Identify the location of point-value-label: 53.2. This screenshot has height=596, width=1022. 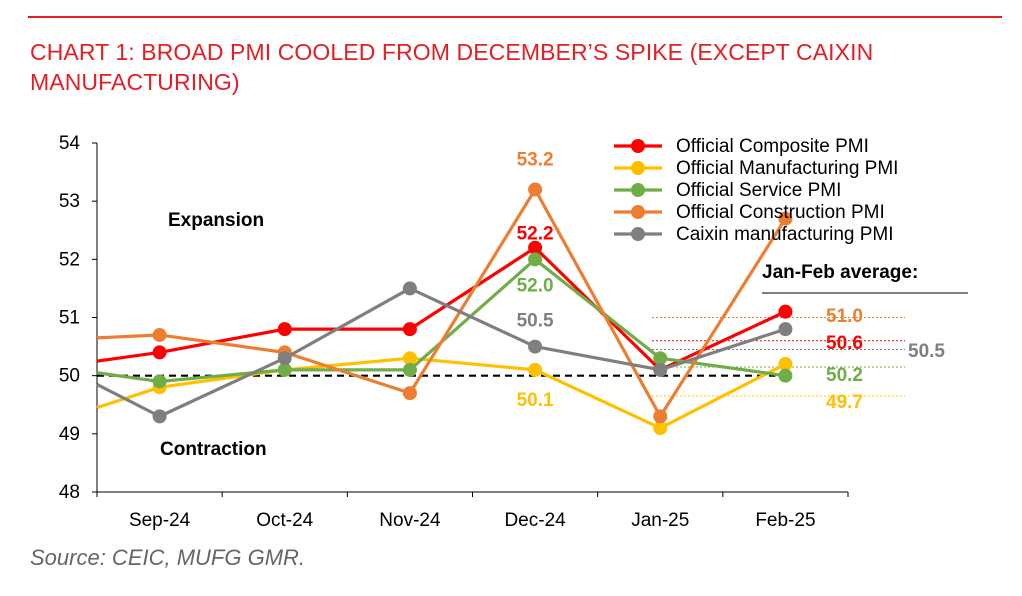
(535, 160).